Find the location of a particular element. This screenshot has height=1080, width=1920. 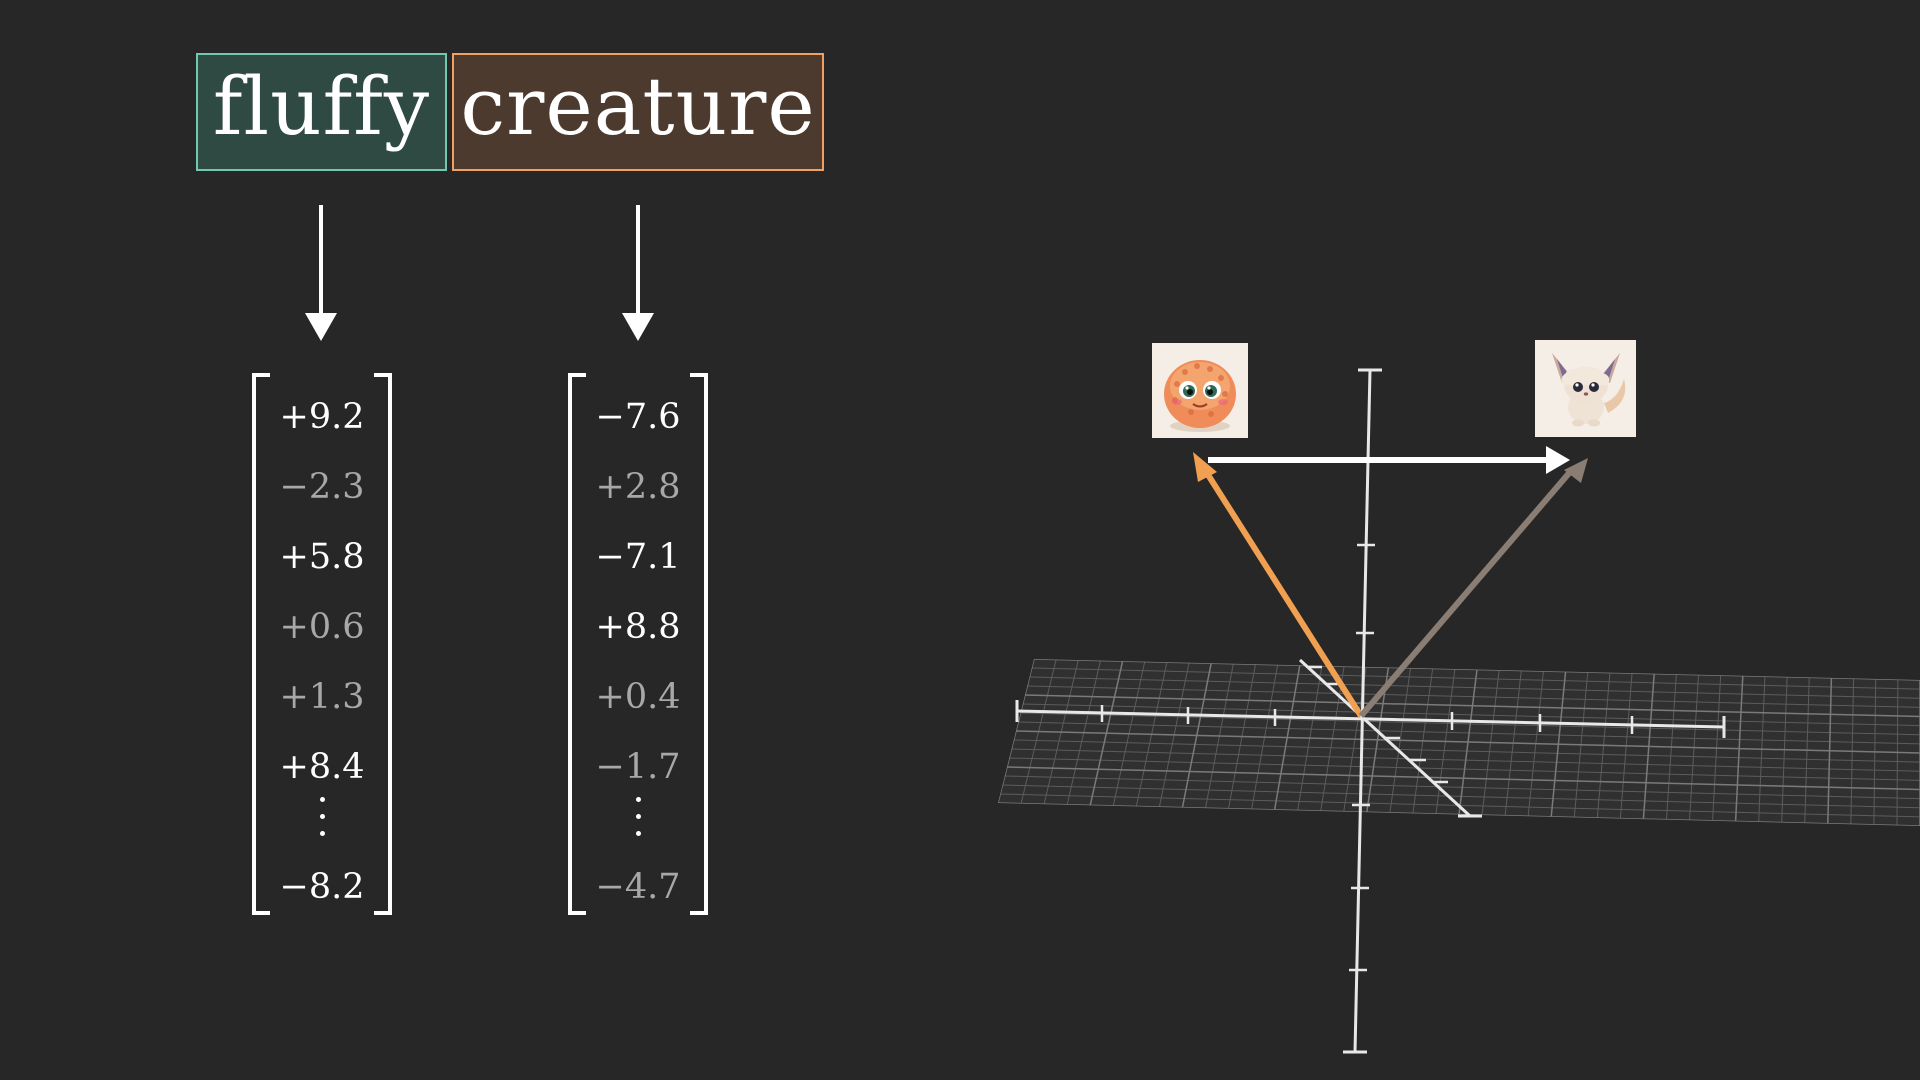

grid-plane is located at coordinates (1459, 742).